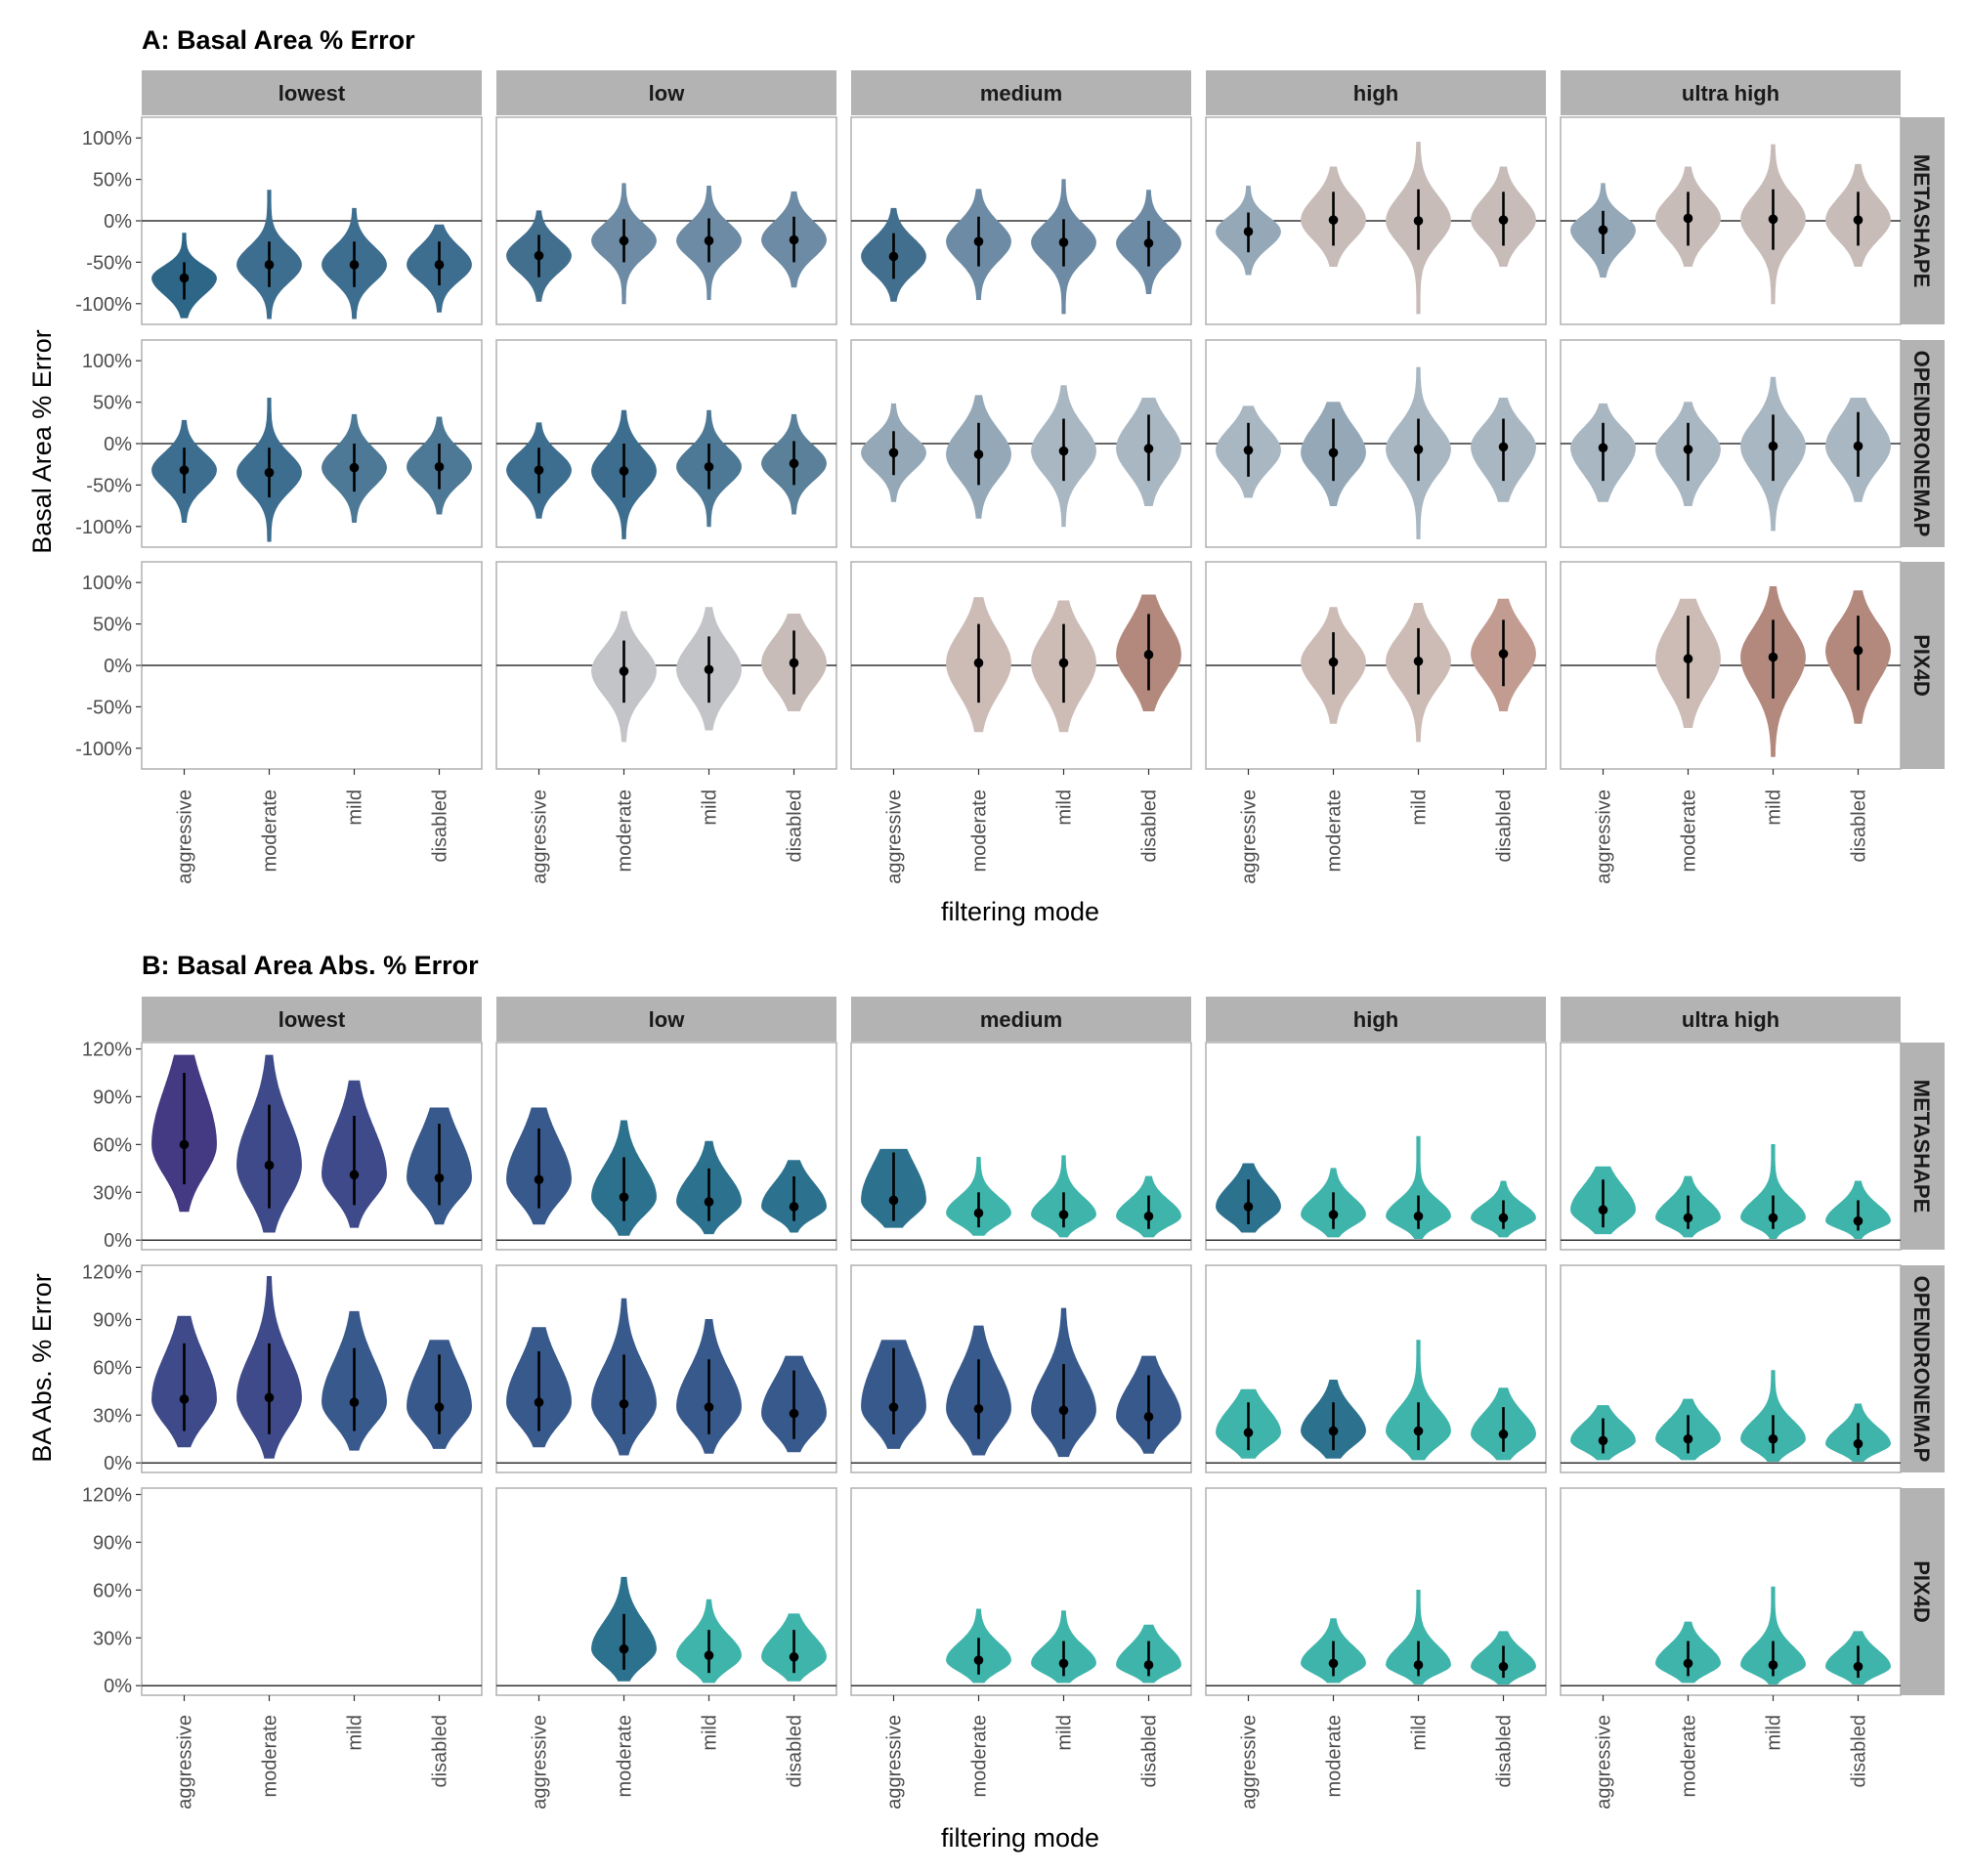 The image size is (1970, 1876). I want to click on facet-strip-pix4d, so click(1922, 665).